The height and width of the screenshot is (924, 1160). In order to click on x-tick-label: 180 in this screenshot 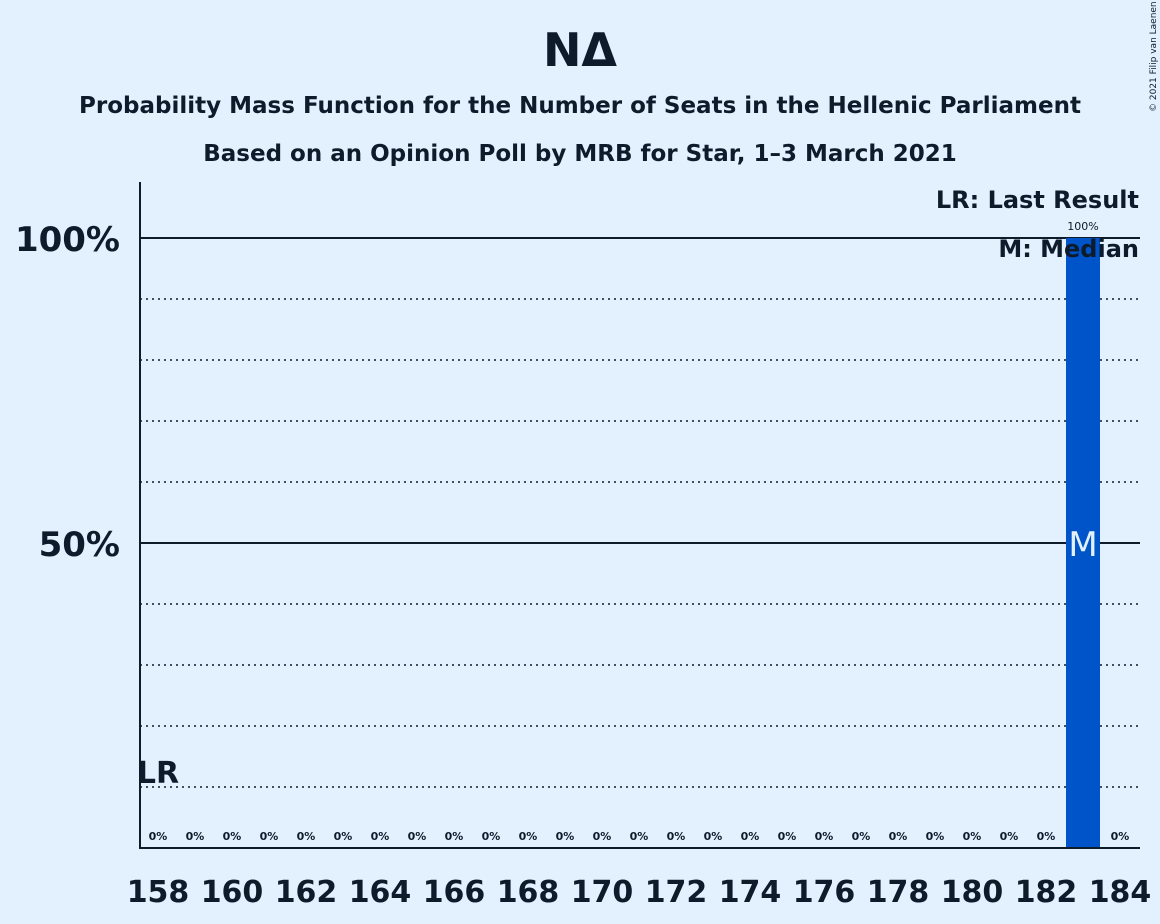, I will do `click(972, 892)`.